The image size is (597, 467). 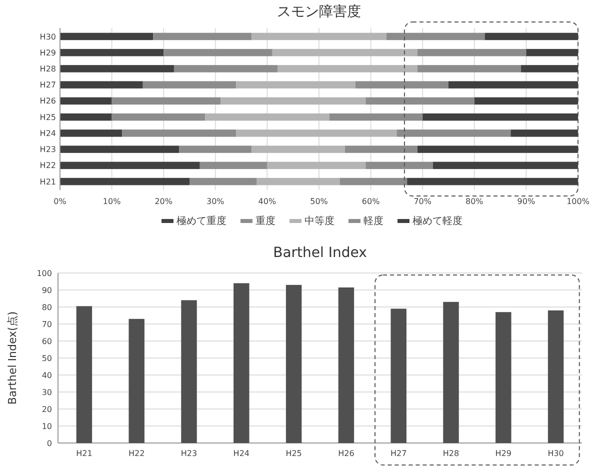 I want to click on x-tick-label: H30, so click(x=556, y=453).